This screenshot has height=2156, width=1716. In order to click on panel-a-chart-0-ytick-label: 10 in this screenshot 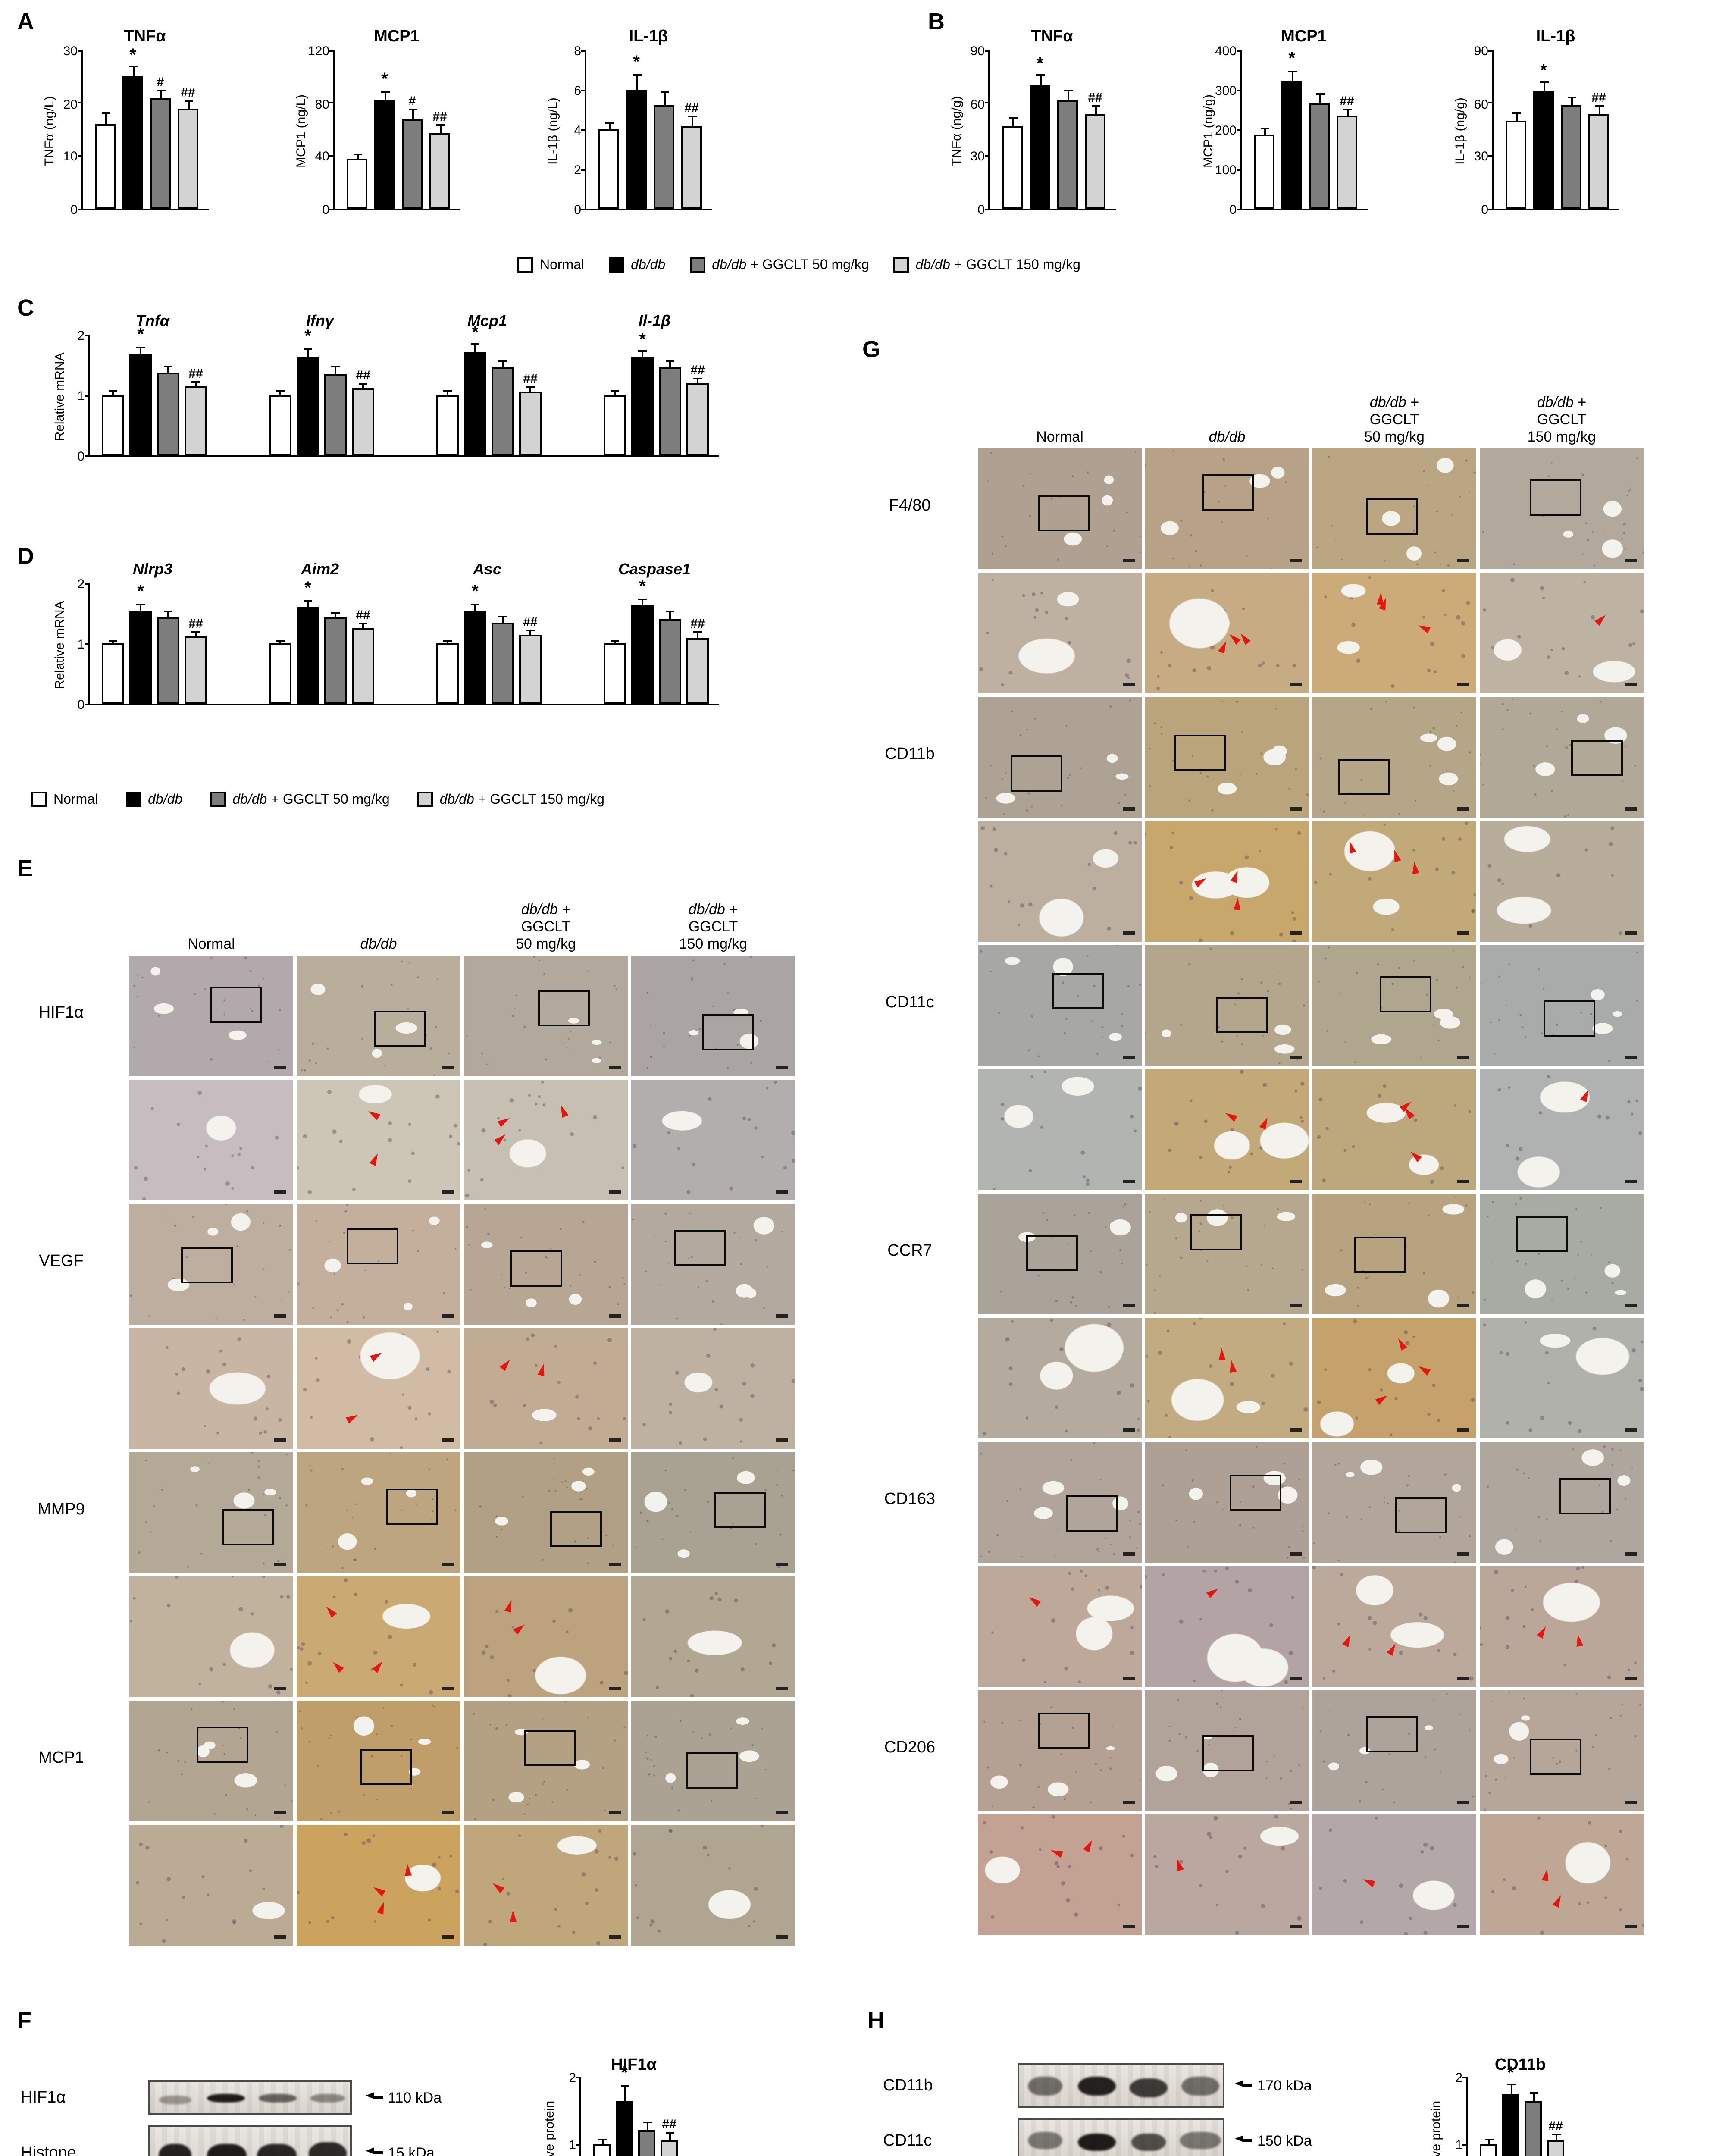, I will do `click(70, 157)`.